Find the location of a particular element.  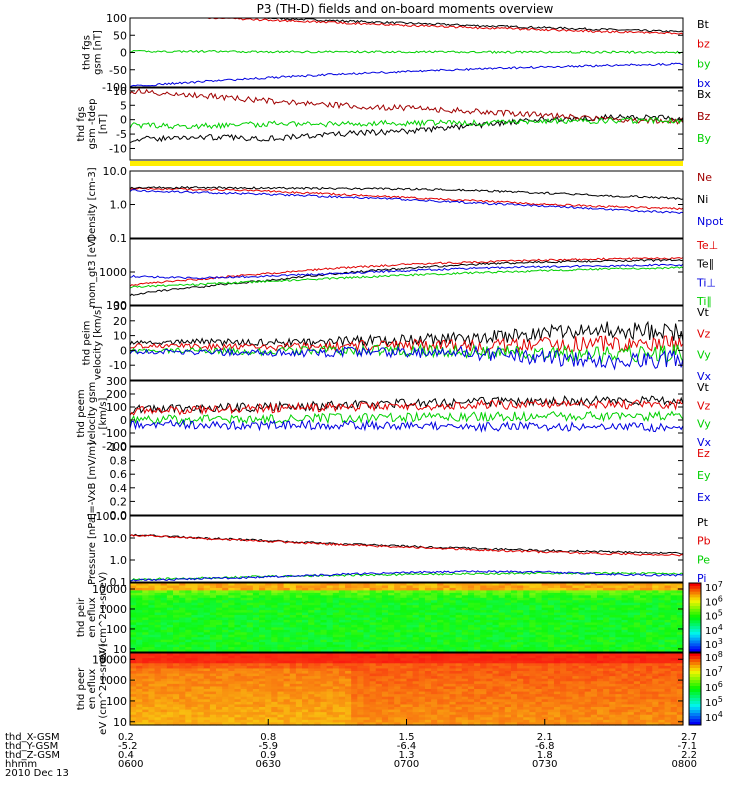

y-tick-label: -10 is located at coordinates (118, 149).